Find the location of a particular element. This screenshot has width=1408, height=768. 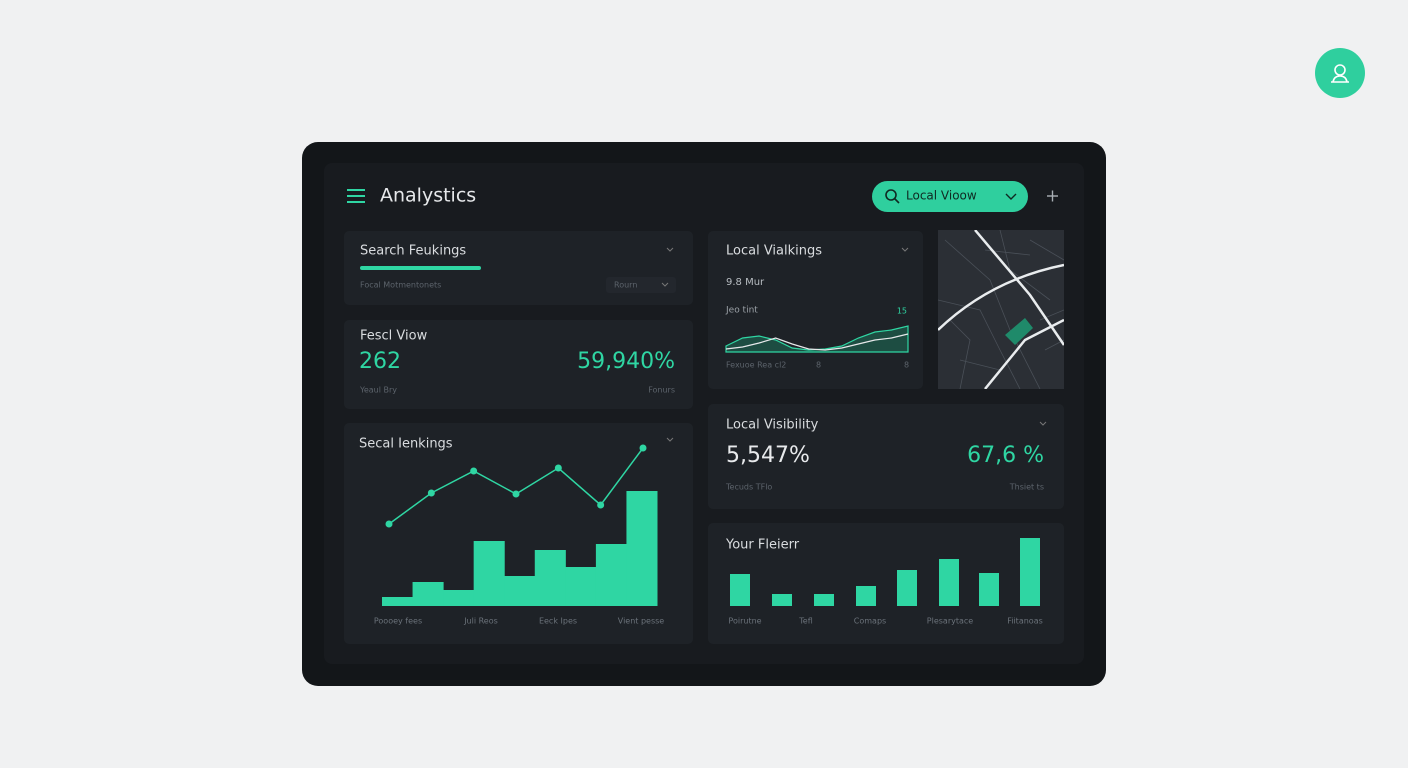

x-label: Plesarytace is located at coordinates (950, 621).